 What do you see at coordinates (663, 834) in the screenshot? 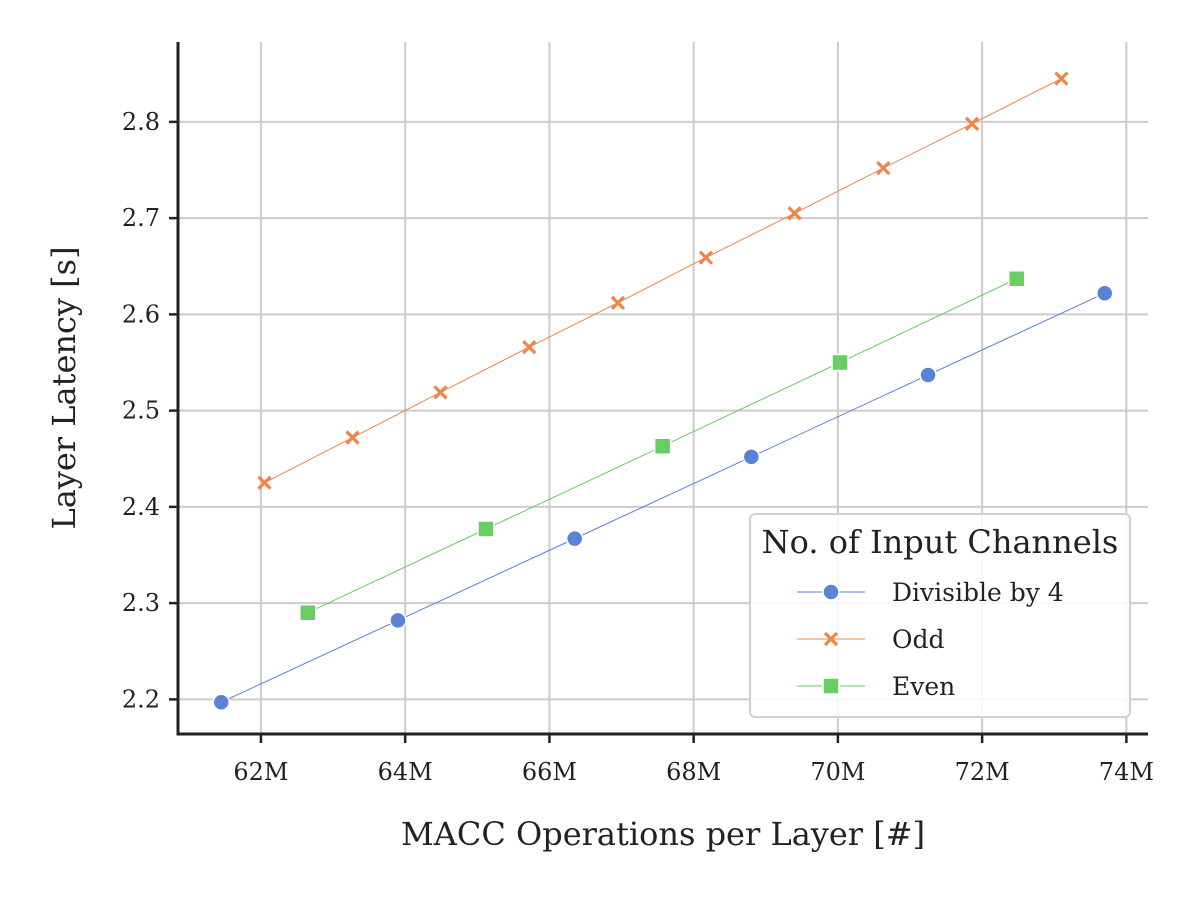
I see `x-axis-title: MACC Operations per Layer [#]` at bounding box center [663, 834].